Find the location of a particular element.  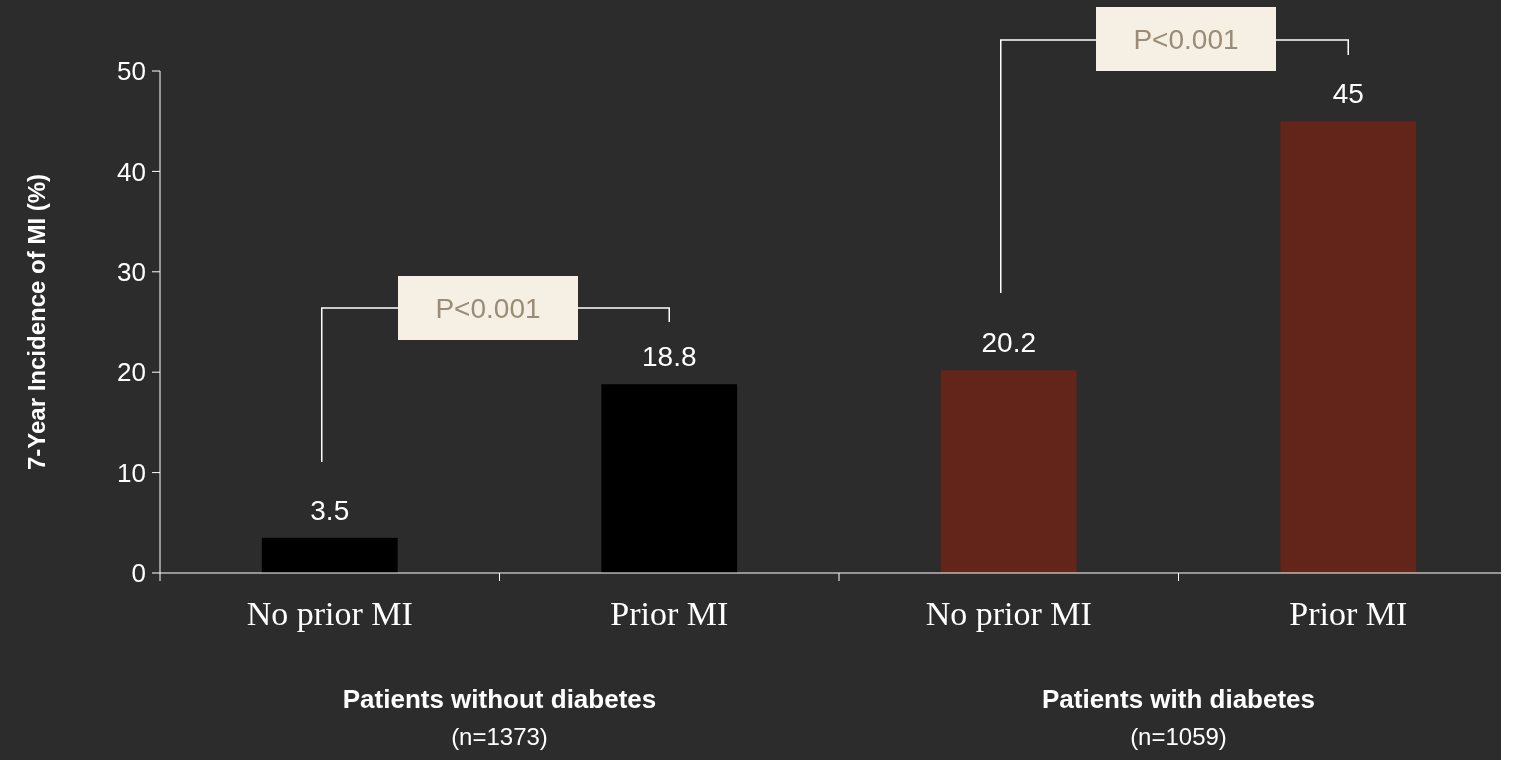

text: (n=1373) is located at coordinates (499, 736).